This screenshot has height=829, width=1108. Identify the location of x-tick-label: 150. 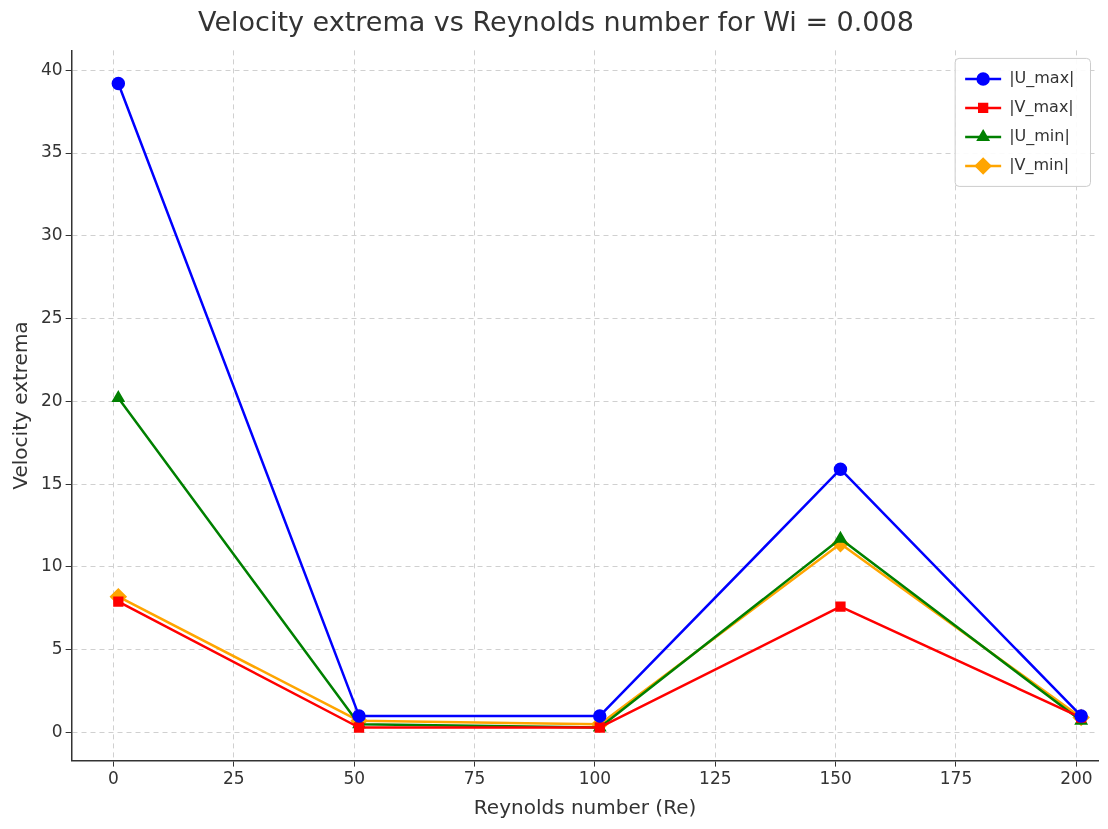
(835, 778).